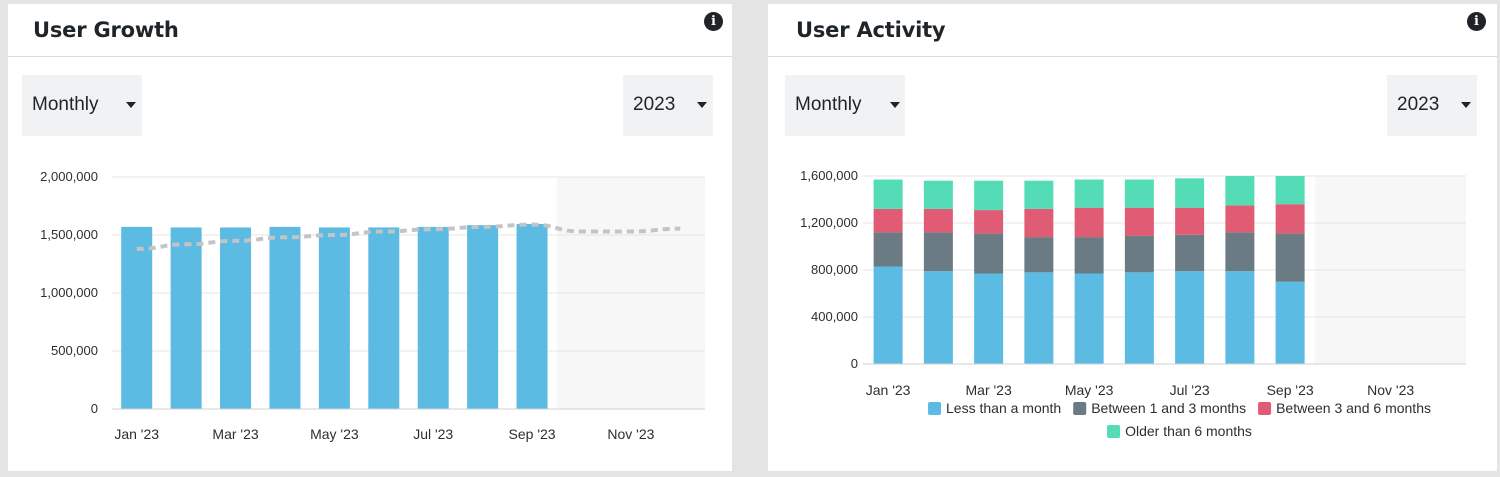  Describe the element at coordinates (106, 30) in the screenshot. I see `user-growth-title: User Growth` at that location.